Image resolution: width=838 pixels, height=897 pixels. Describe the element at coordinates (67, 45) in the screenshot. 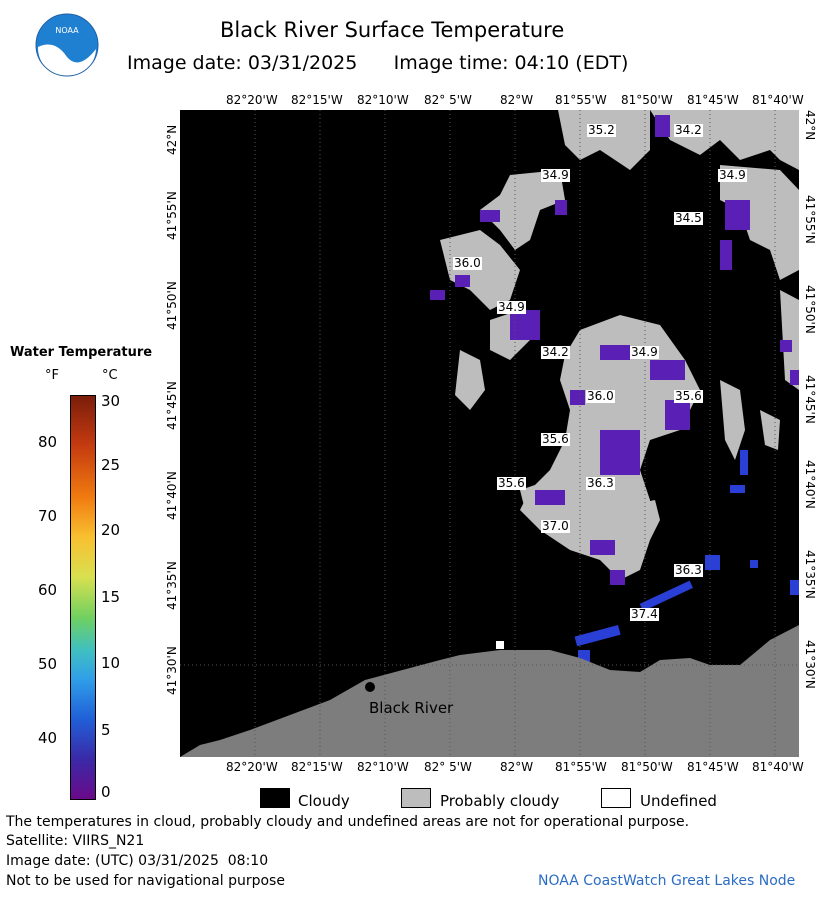

I see `noaa-logo: NOAA` at that location.